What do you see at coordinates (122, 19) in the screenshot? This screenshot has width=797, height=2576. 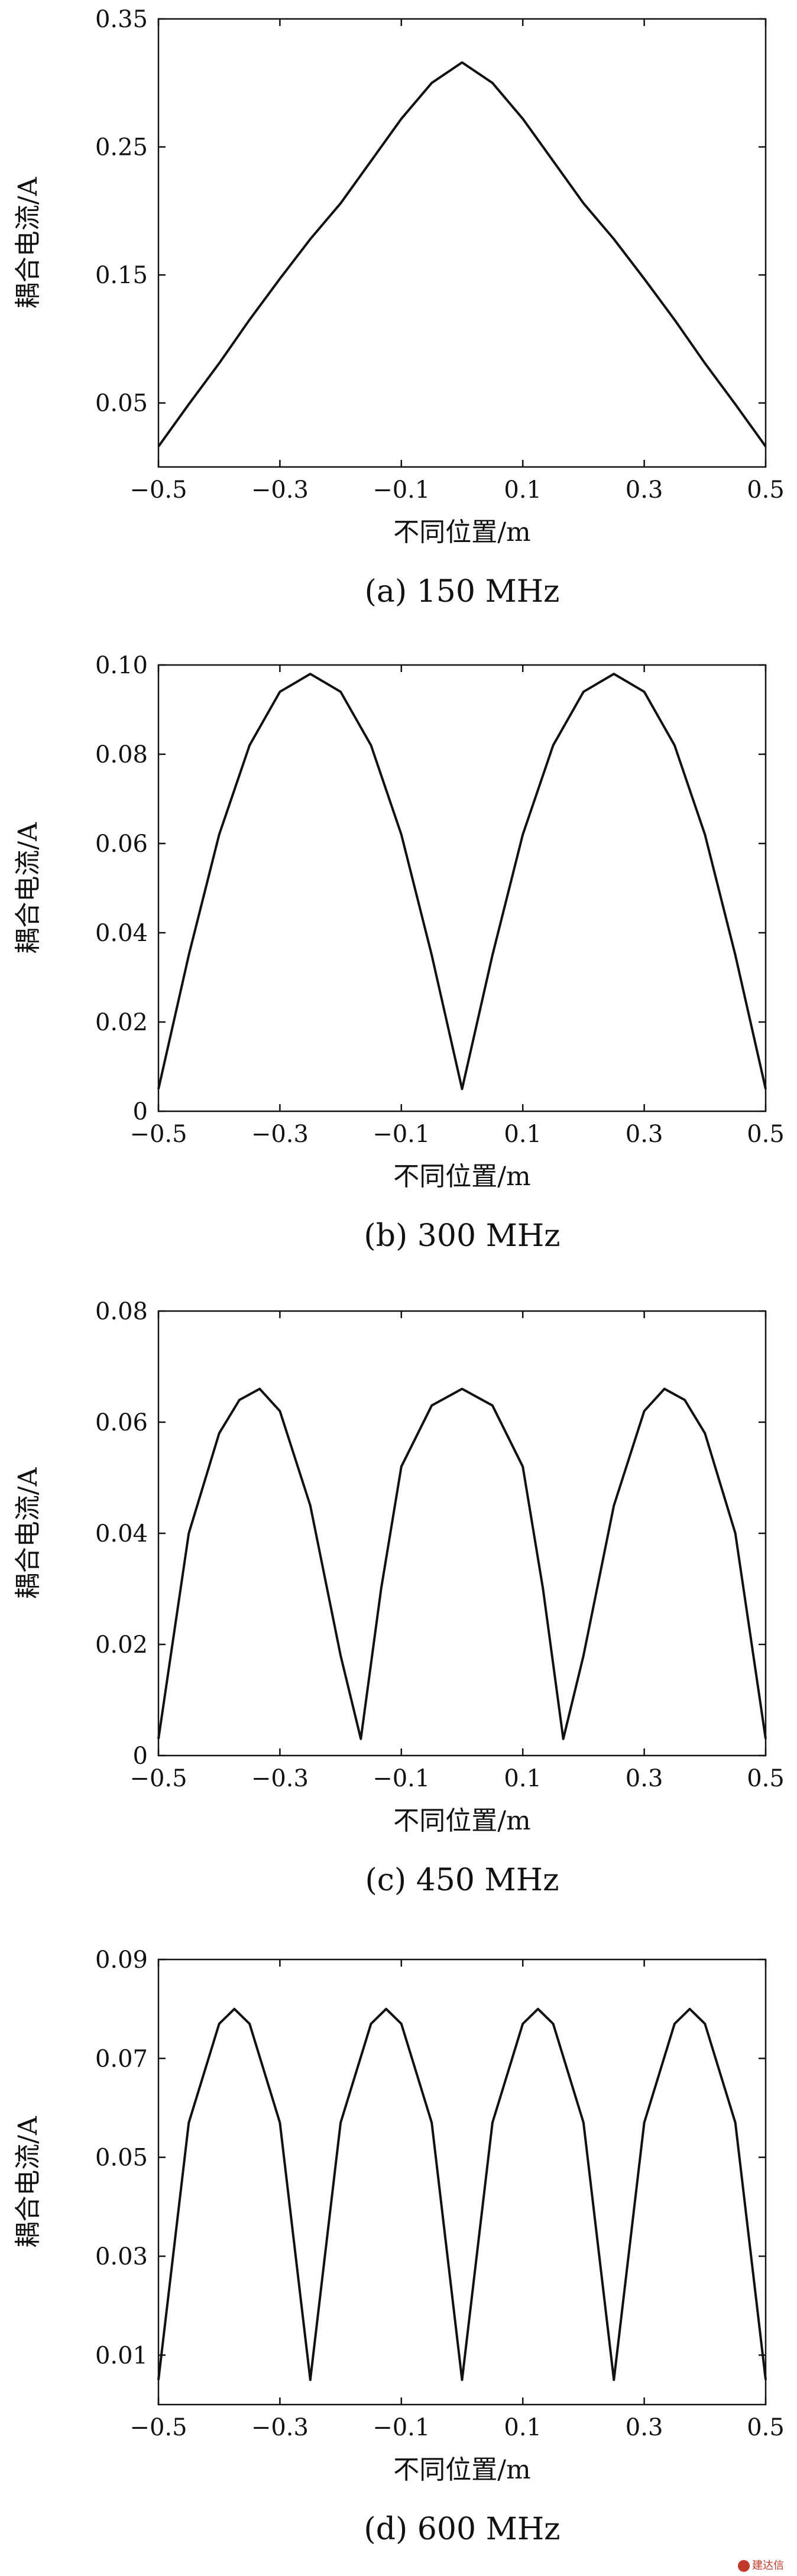 I see `y-tick-label: 0.35` at bounding box center [122, 19].